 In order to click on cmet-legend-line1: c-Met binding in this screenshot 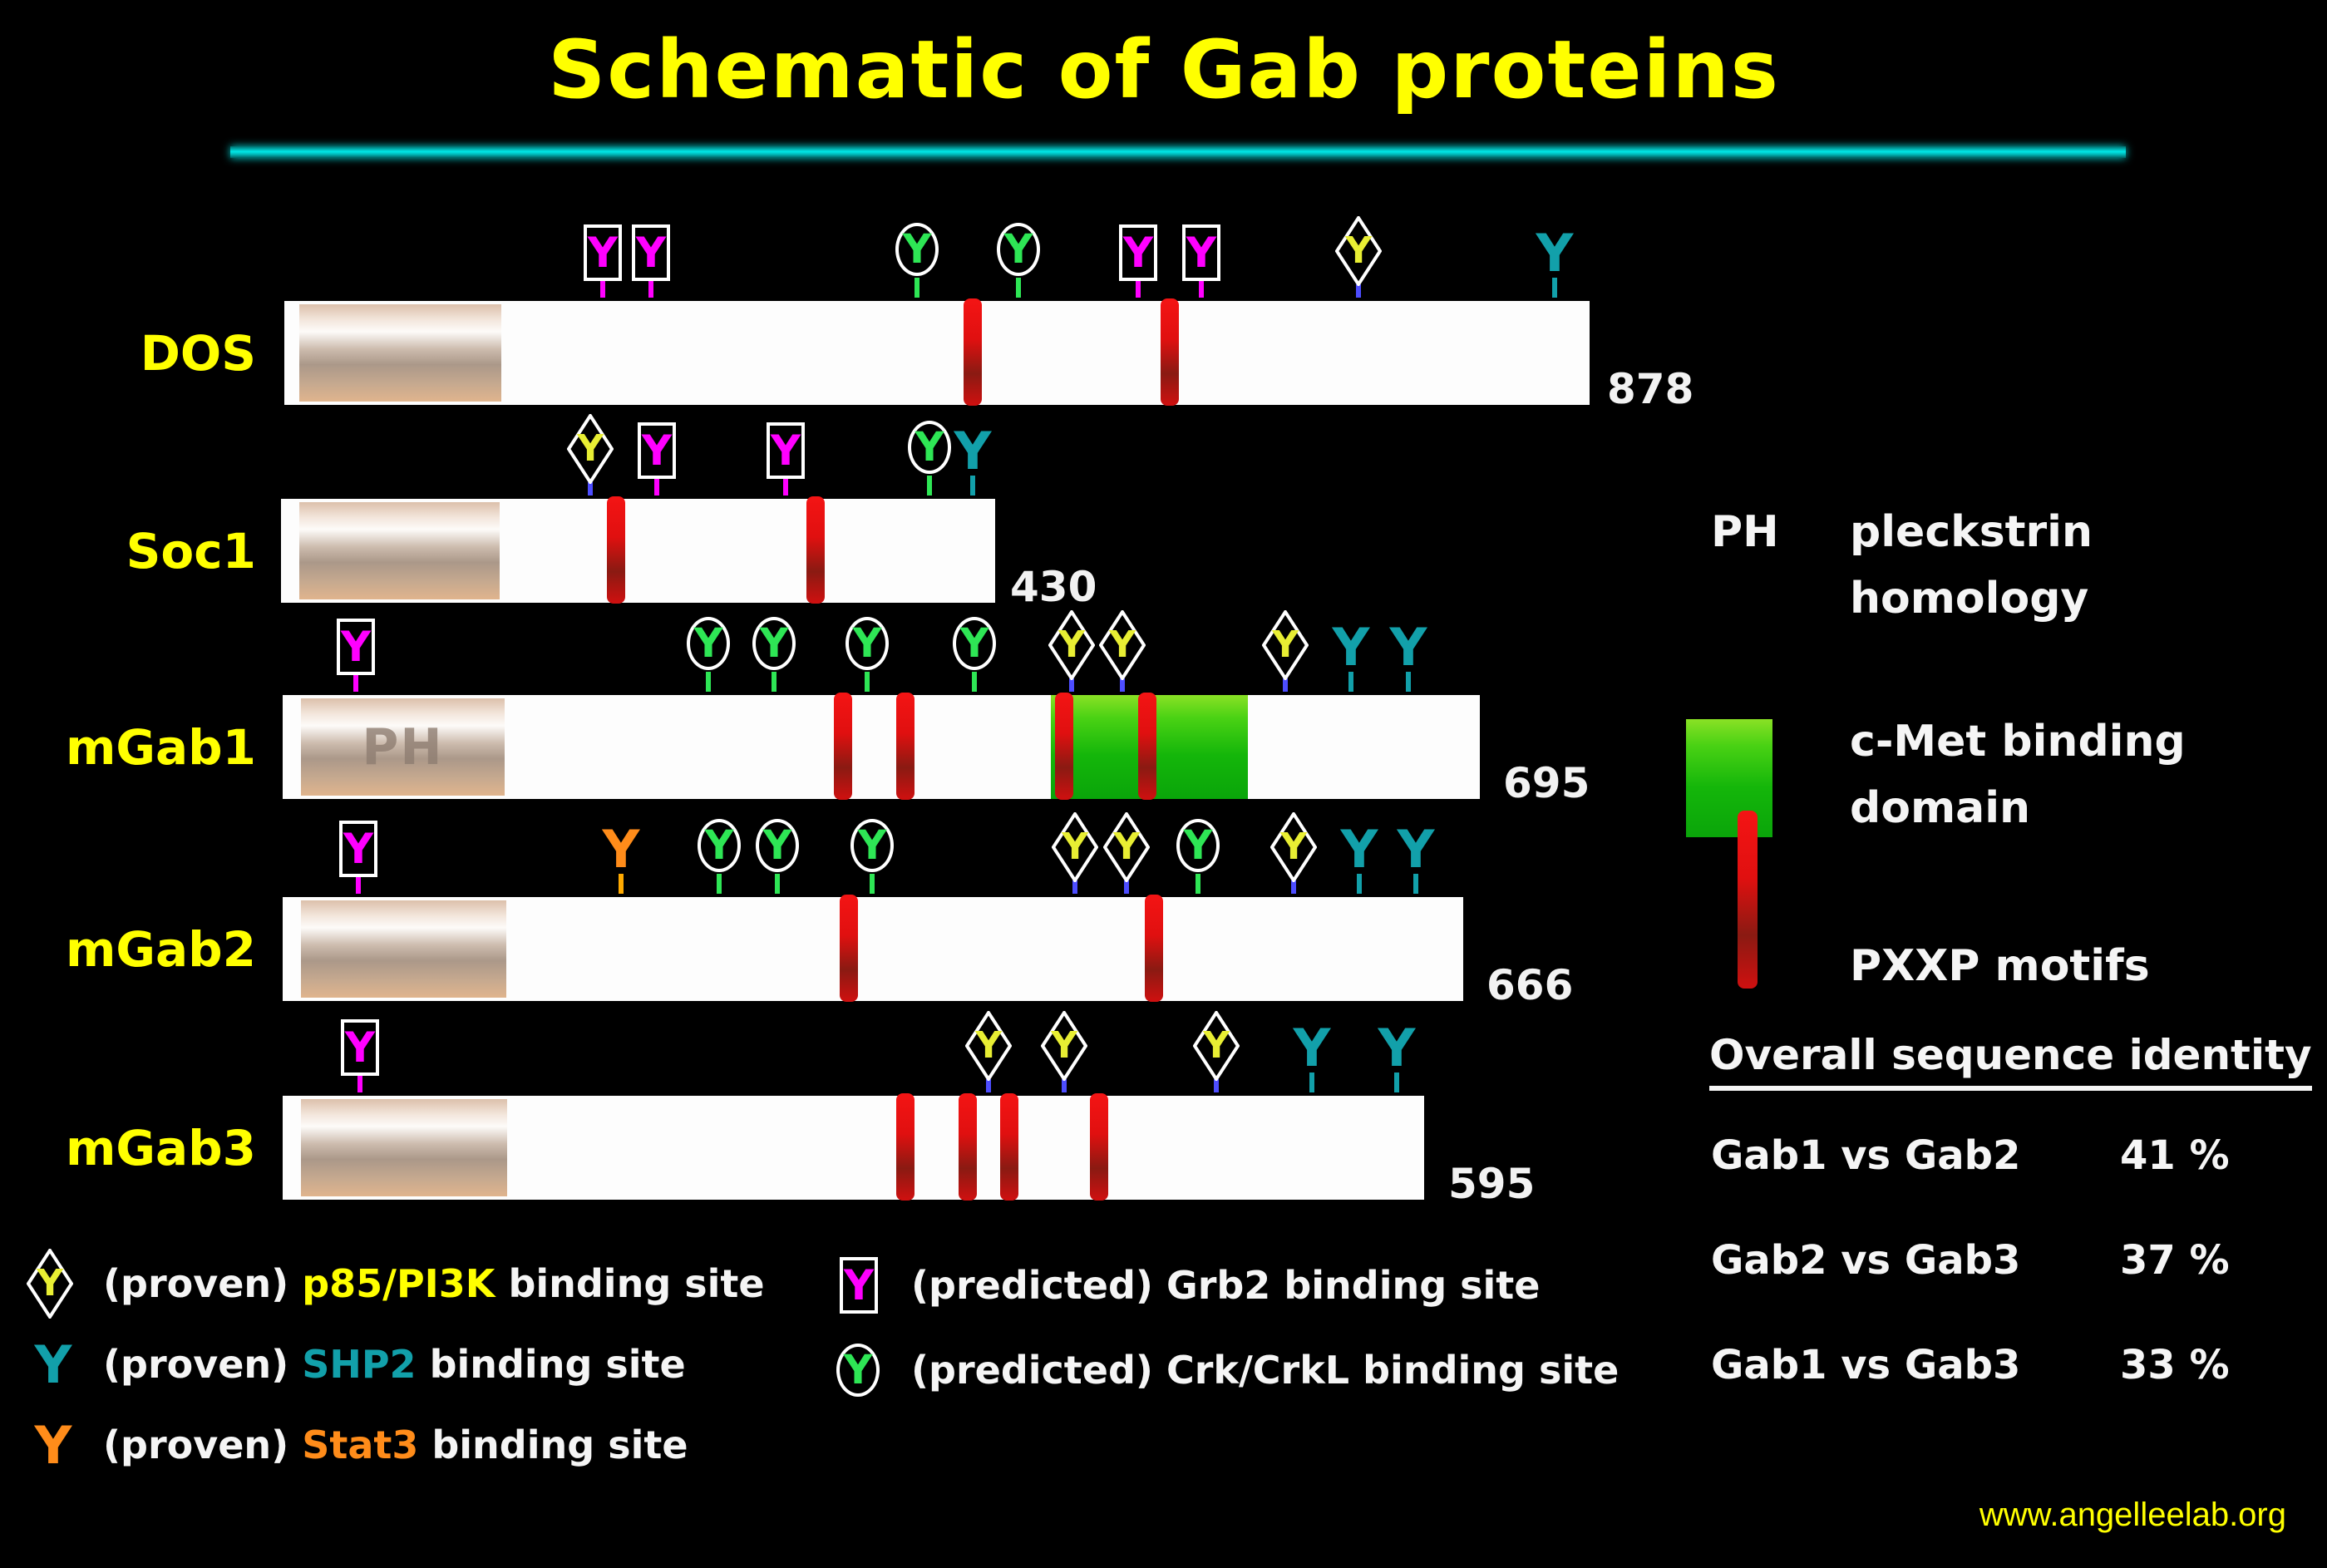, I will do `click(2018, 742)`.